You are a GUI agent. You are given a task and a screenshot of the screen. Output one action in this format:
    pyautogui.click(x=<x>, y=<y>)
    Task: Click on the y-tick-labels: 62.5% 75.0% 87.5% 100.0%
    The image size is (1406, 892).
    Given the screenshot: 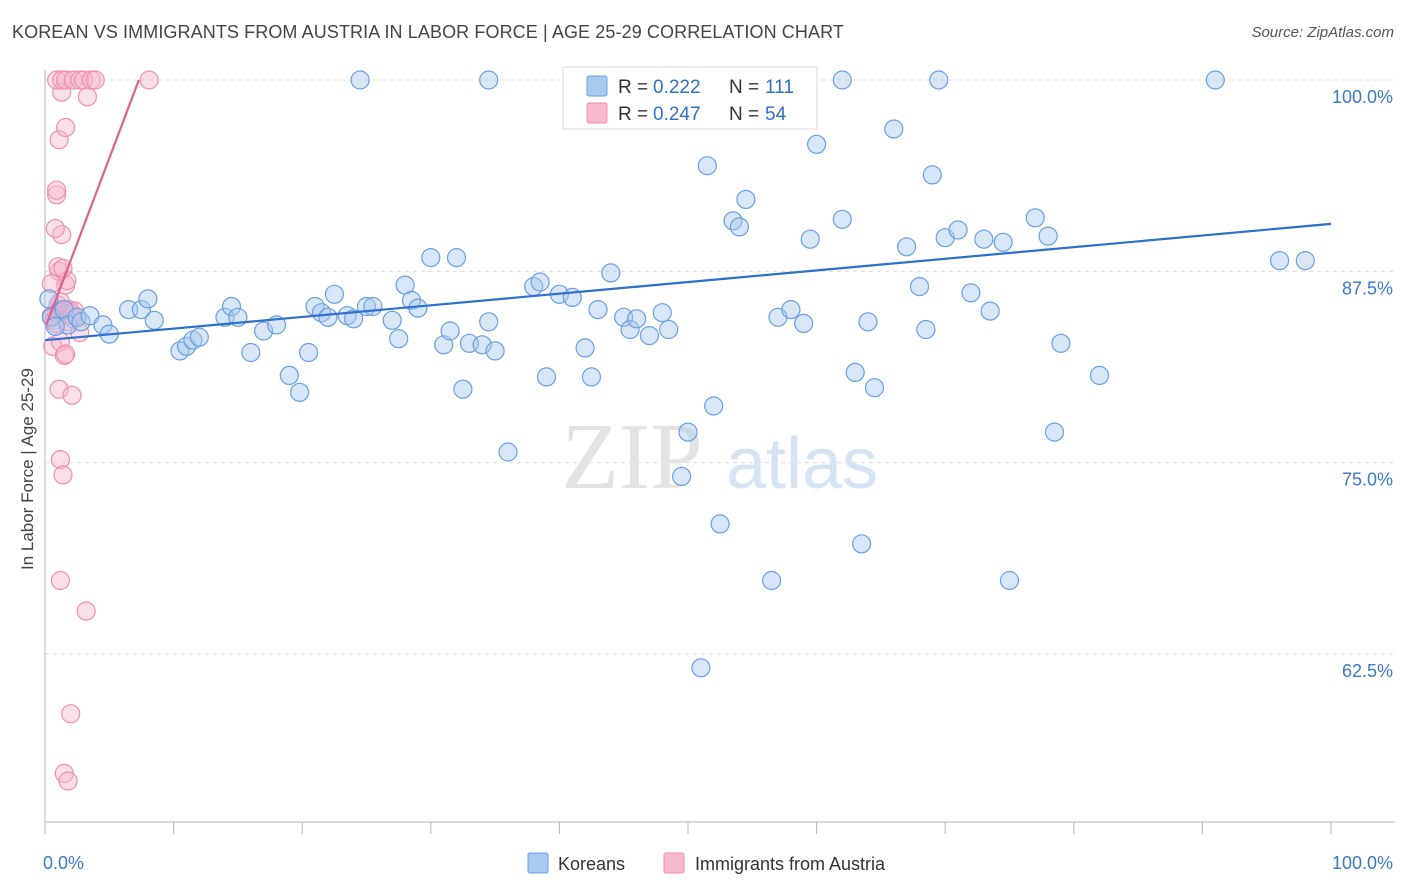 What is the action you would take?
    pyautogui.click(x=1362, y=384)
    